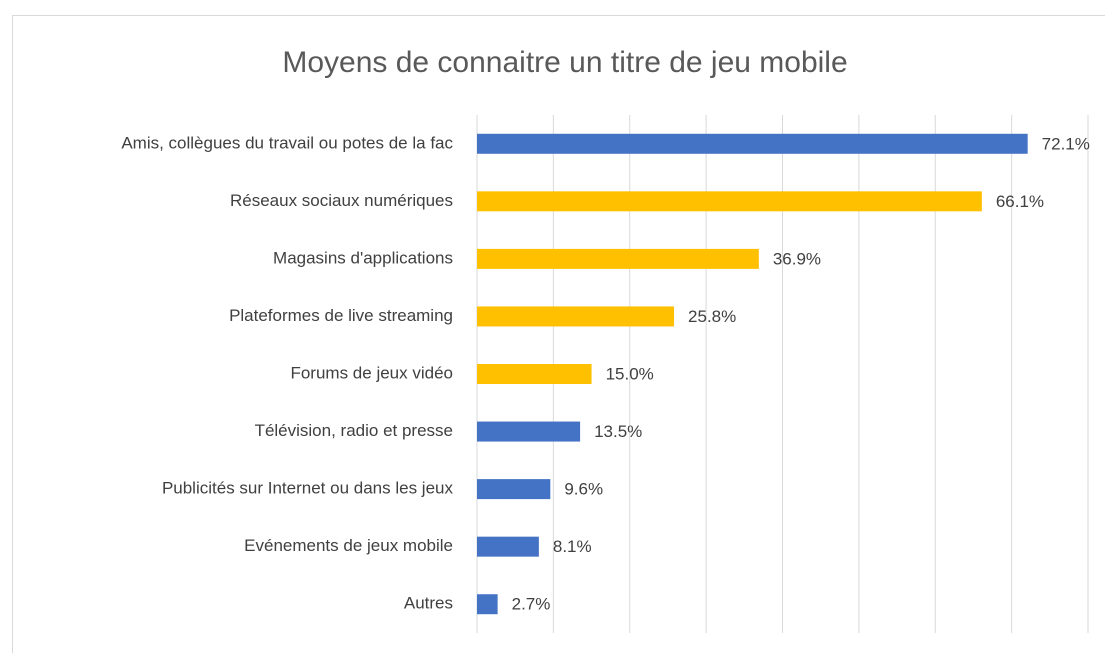 This screenshot has width=1105, height=653. What do you see at coordinates (428, 603) in the screenshot?
I see `category-label: Autres` at bounding box center [428, 603].